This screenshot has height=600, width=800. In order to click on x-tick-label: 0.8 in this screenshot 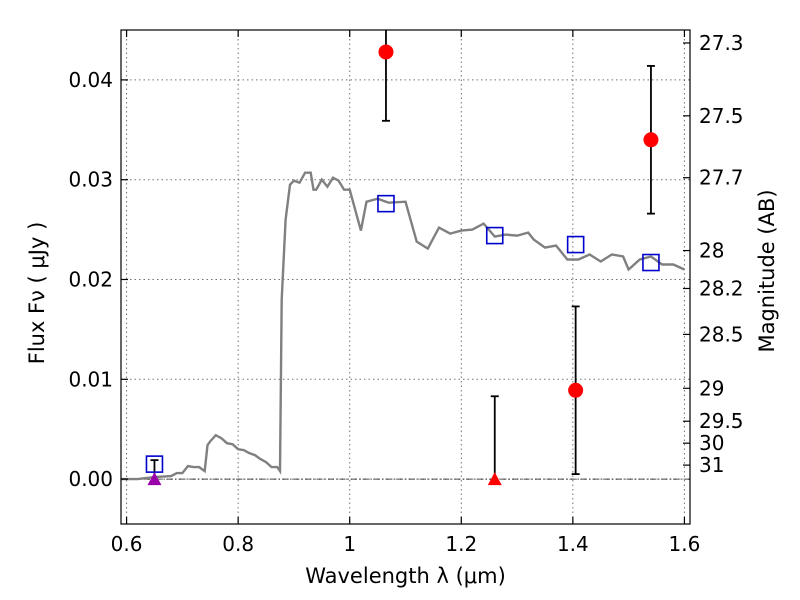, I will do `click(238, 544)`.